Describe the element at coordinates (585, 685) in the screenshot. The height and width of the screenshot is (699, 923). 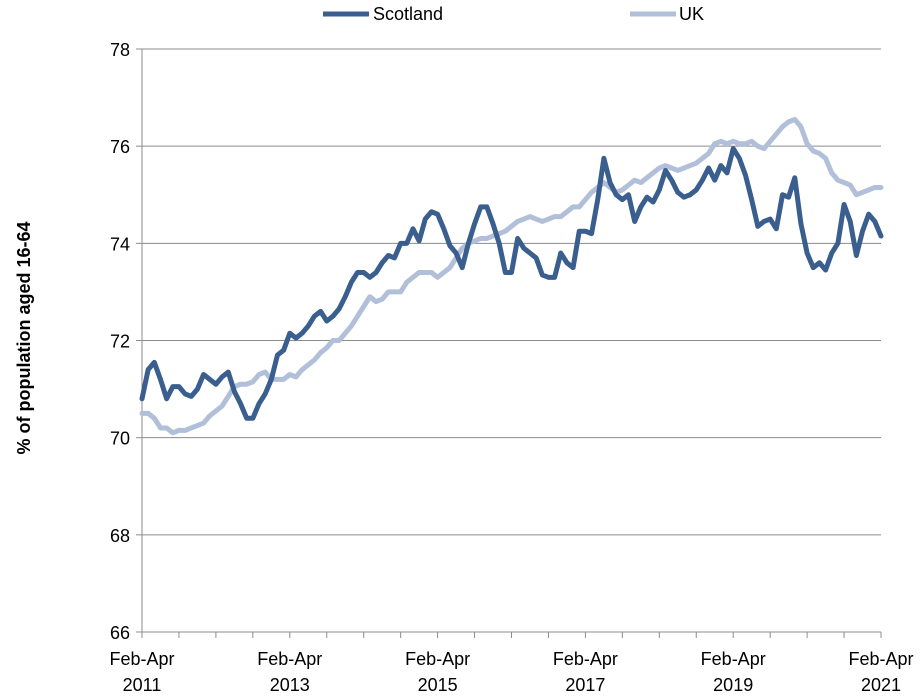
I see `x-tick-label-year: 2017` at that location.